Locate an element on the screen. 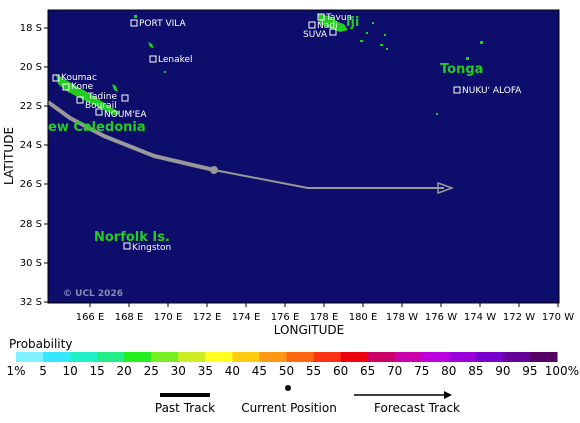 This screenshot has width=580, height=423. probability-color-bar is located at coordinates (287, 357).